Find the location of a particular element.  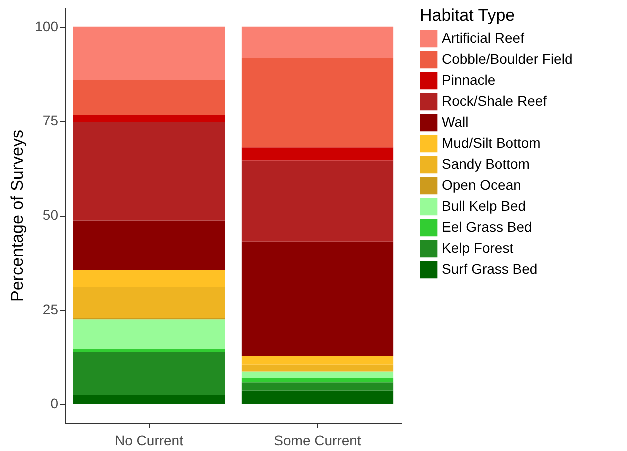

legend-label: Artificial Reef is located at coordinates (483, 38).